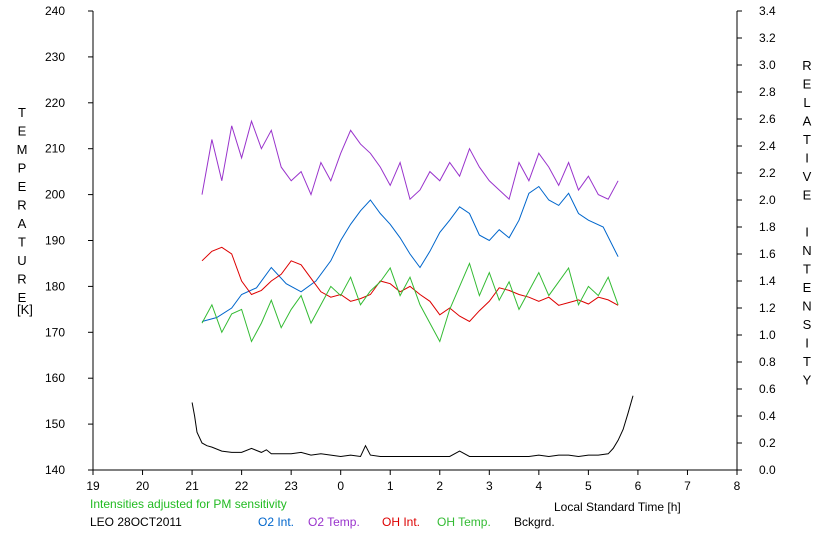 The height and width of the screenshot is (535, 828). I want to click on y-tick-label: 220, so click(55, 103).